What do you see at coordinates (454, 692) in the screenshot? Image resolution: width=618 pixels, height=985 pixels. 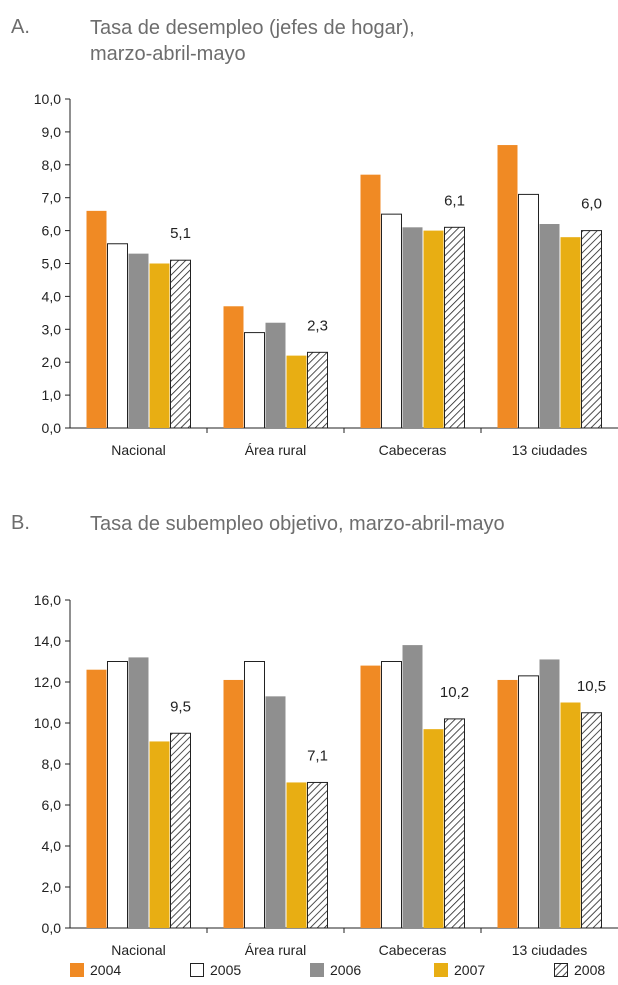 I see `chart-b-data-label: 10,2` at bounding box center [454, 692].